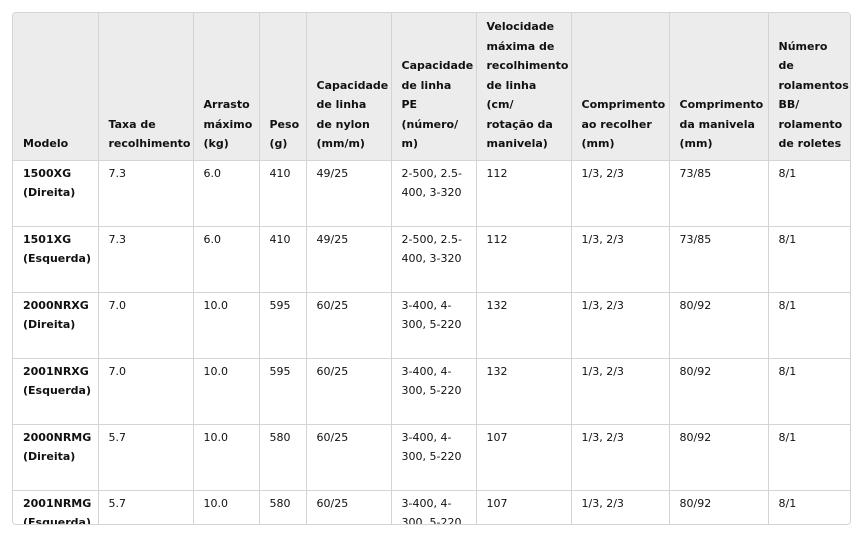 Image resolution: width=865 pixels, height=533 pixels. What do you see at coordinates (349, 87) in the screenshot?
I see `header-cell: Capacidade de linha de nylon (mm/m)` at bounding box center [349, 87].